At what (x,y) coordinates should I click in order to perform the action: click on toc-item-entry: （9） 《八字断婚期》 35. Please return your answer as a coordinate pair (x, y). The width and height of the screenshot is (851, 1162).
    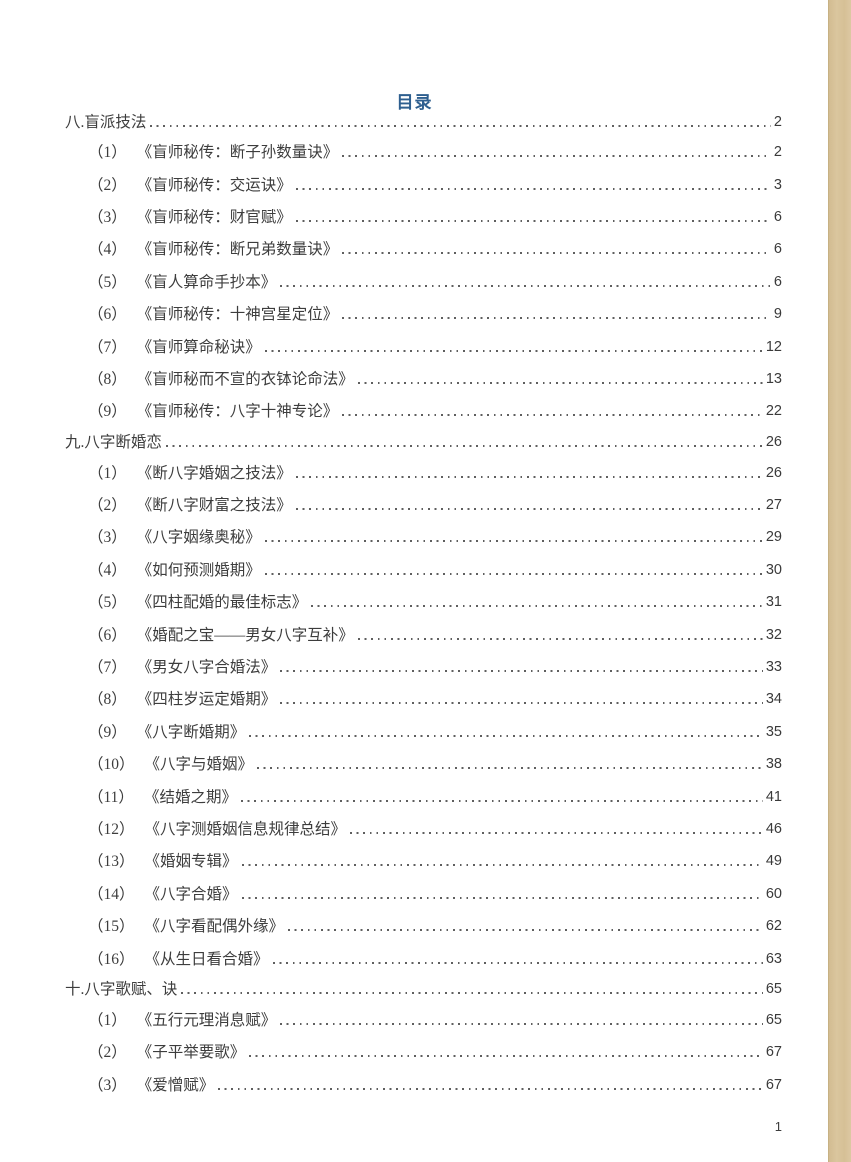
    Looking at the image, I should click on (423, 731).